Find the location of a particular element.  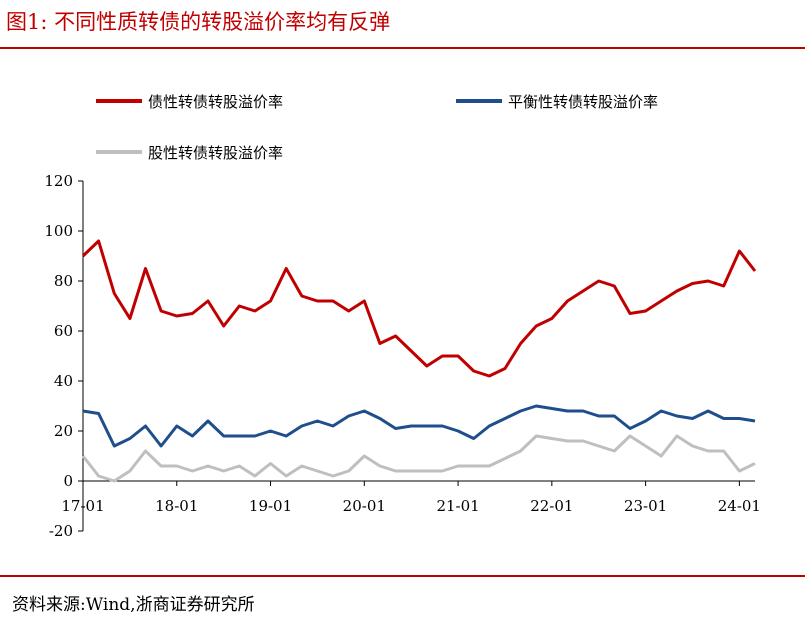

x-tick-label: 23-01 is located at coordinates (645, 506).